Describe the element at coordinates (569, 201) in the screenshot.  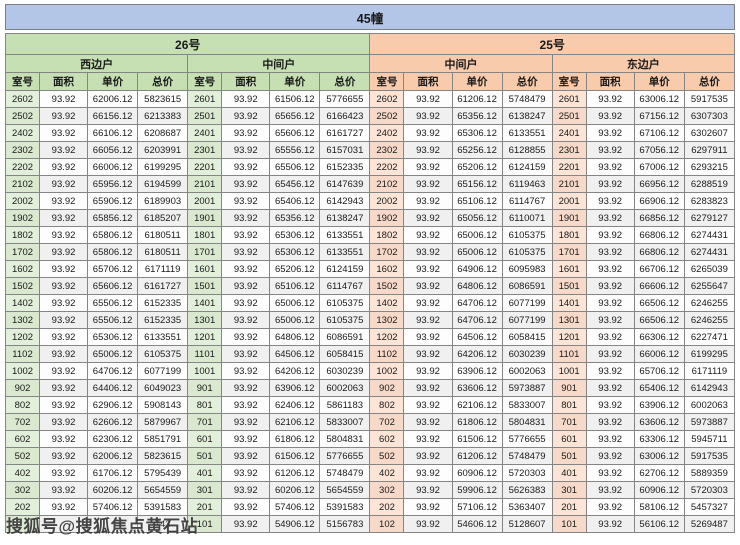
I see `room-number-cell: 2001` at that location.